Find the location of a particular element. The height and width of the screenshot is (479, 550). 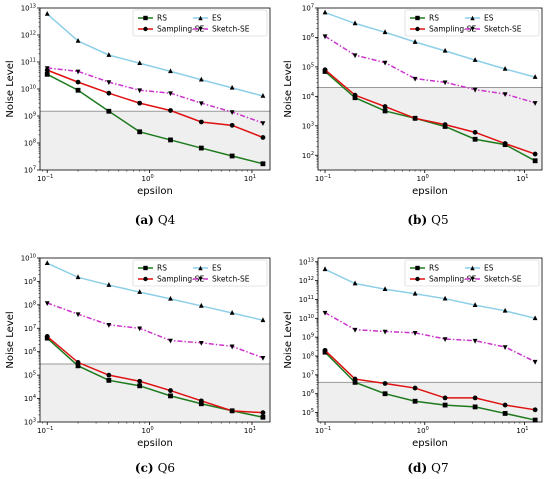

y-tick-label: 108 is located at coordinates (30, 304).